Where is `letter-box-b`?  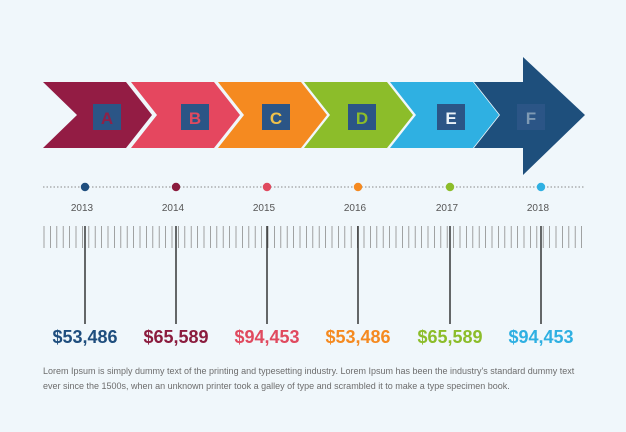
letter-box-b is located at coordinates (195, 117).